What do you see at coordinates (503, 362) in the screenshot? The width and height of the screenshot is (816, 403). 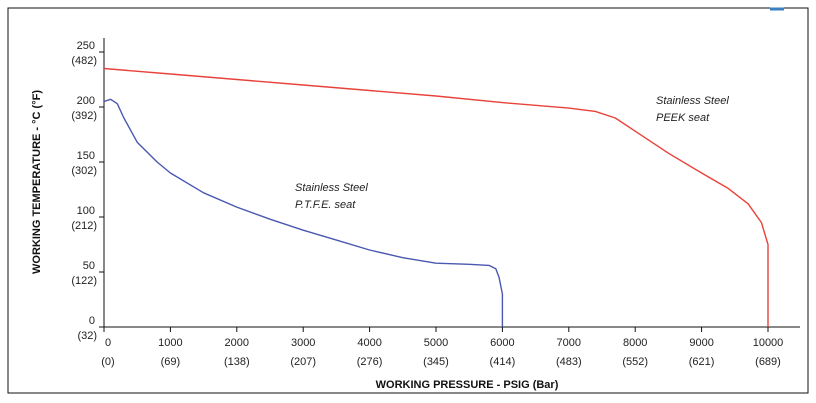 I see `x-tick-sublabel: (414)` at bounding box center [503, 362].